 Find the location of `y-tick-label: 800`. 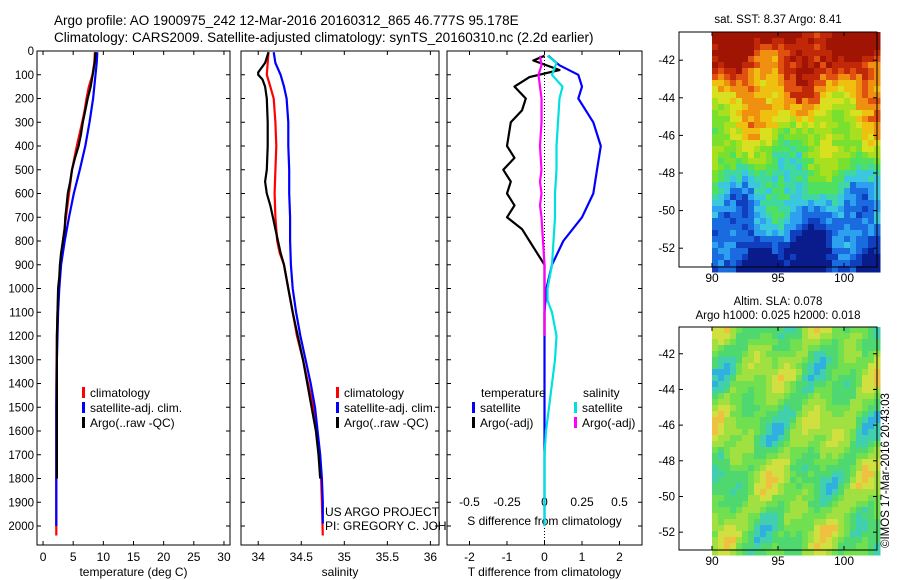

y-tick-label: 800 is located at coordinates (24, 242).